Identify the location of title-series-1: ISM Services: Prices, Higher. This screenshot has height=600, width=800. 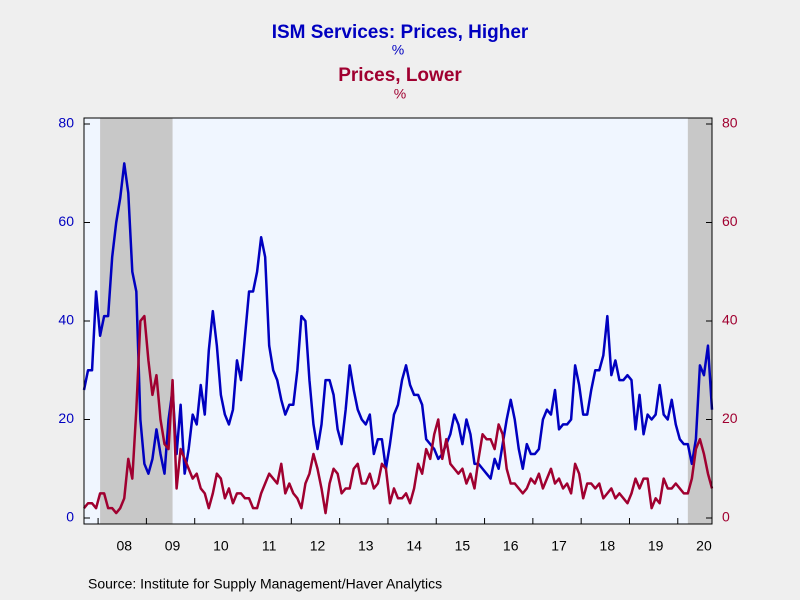
(400, 32).